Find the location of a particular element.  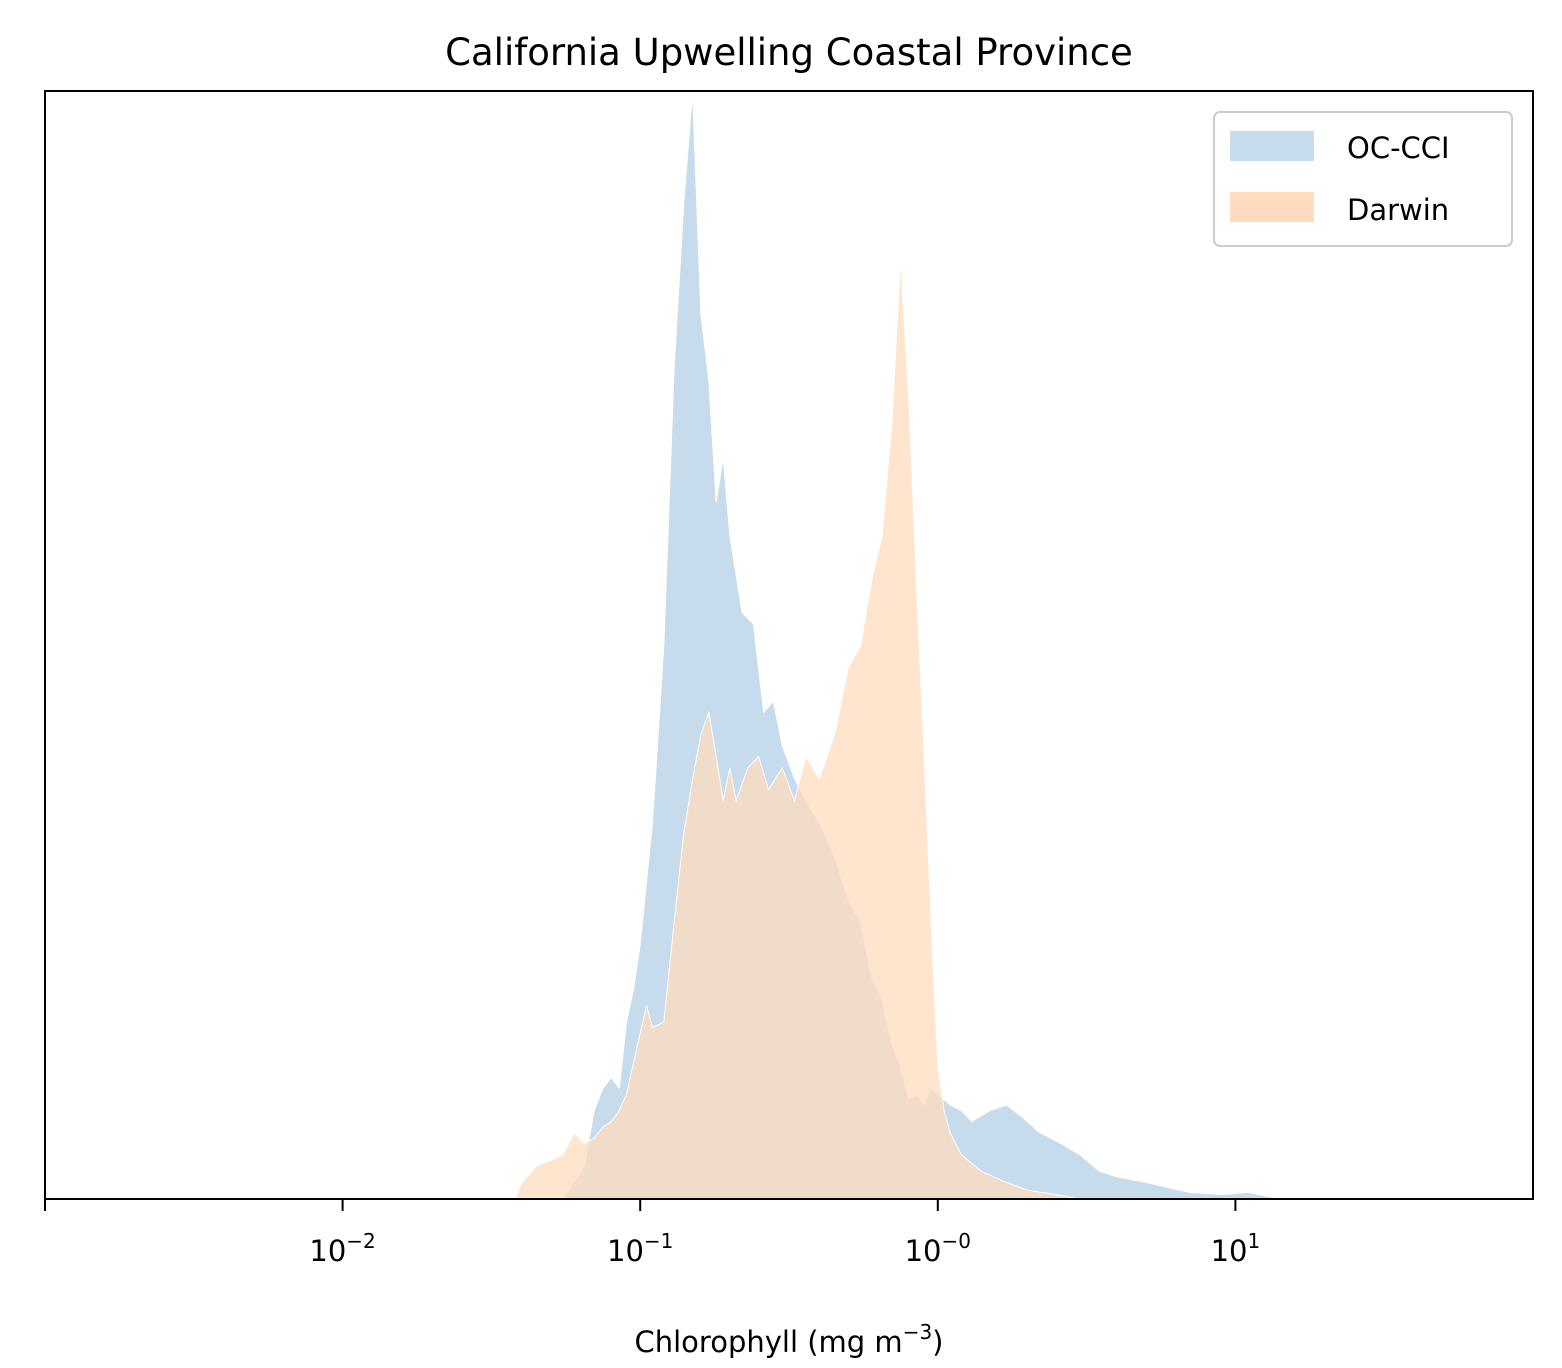

chart-title: California Upwelling Coastal Province is located at coordinates (789, 52).